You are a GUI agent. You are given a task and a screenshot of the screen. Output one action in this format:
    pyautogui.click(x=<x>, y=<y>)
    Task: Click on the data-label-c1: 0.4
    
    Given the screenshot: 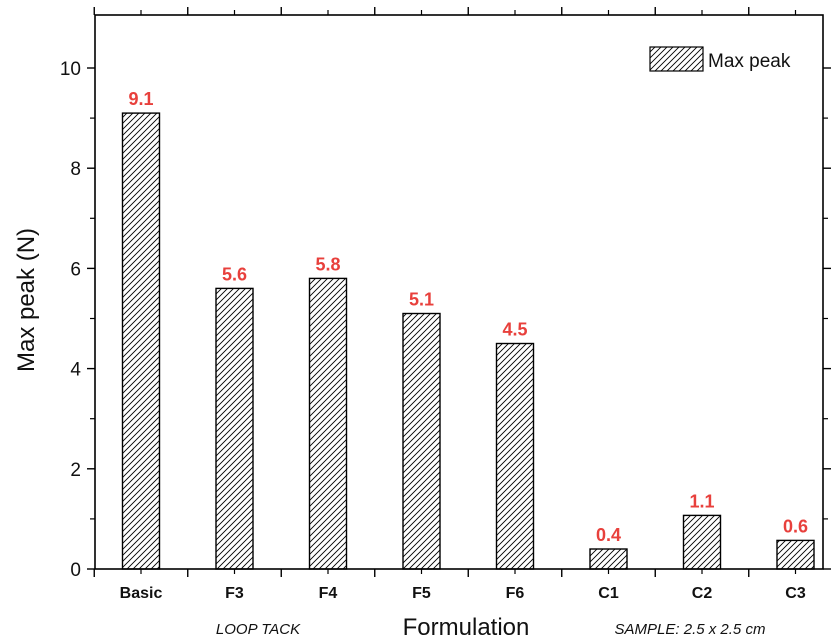 What is the action you would take?
    pyautogui.click(x=608, y=535)
    